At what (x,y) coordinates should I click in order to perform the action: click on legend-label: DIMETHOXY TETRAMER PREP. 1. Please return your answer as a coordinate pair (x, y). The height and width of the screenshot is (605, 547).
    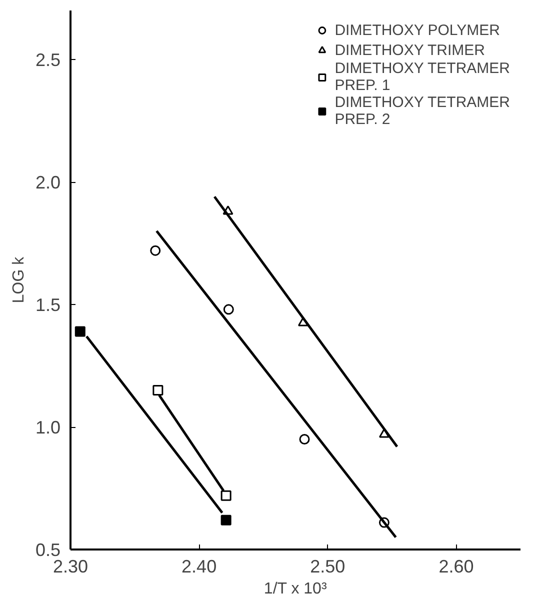
    Looking at the image, I should click on (422, 77).